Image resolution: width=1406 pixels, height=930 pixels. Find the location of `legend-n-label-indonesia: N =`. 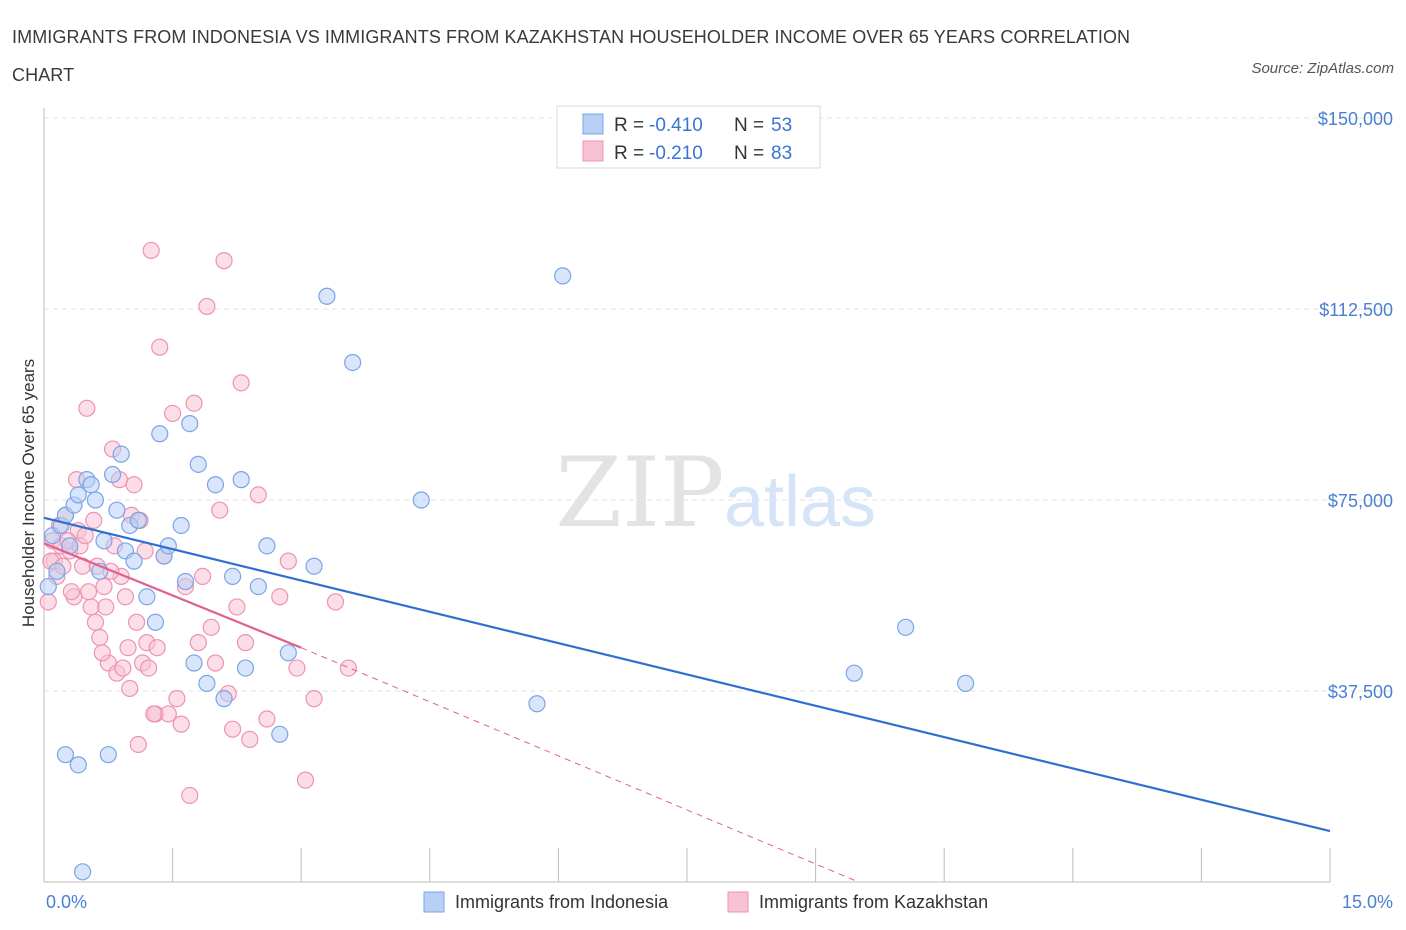

legend-n-label-indonesia: N = is located at coordinates (749, 125).